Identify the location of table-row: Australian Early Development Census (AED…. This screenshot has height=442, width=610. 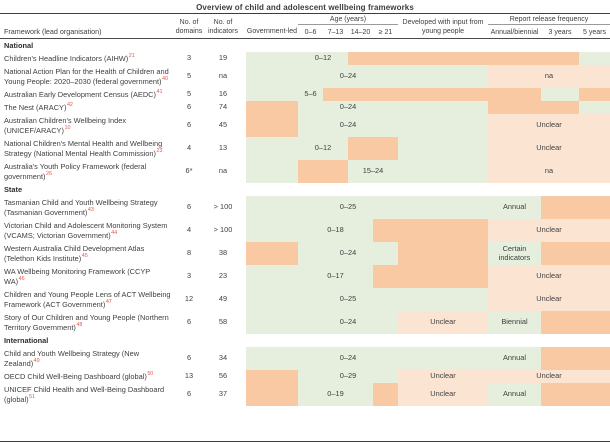
(305, 94).